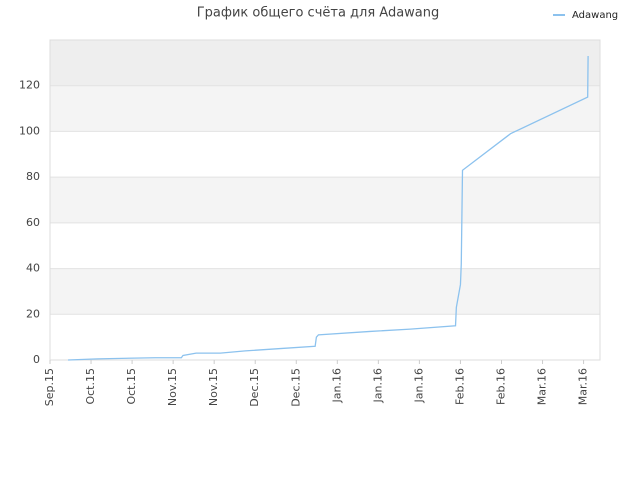 The width and height of the screenshot is (640, 484). Describe the element at coordinates (29, 85) in the screenshot. I see `y-tick-label: 120` at that location.